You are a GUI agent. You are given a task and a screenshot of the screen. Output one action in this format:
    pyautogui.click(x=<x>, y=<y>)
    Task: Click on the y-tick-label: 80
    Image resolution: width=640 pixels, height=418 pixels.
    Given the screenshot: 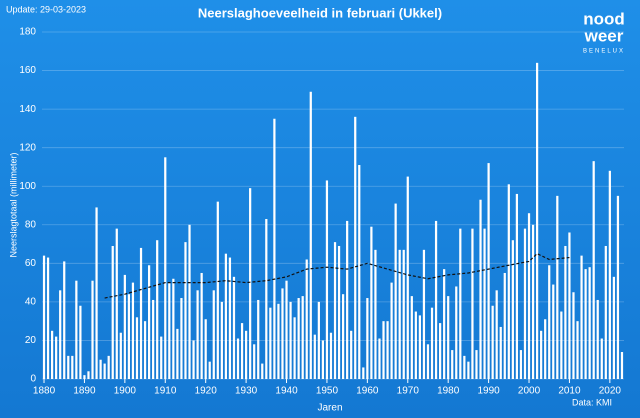 What is the action you would take?
    pyautogui.click(x=31, y=224)
    